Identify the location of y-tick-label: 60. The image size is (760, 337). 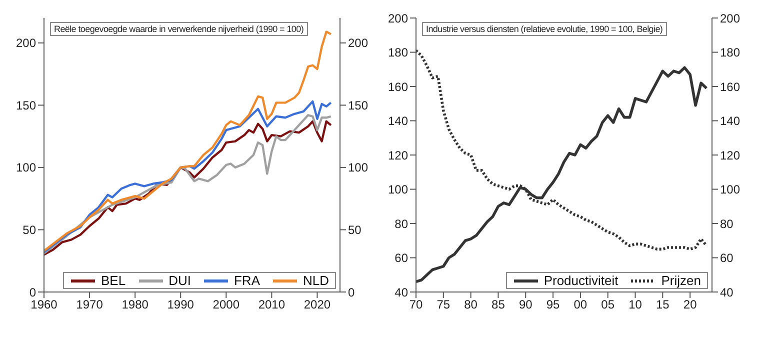
(401, 258).